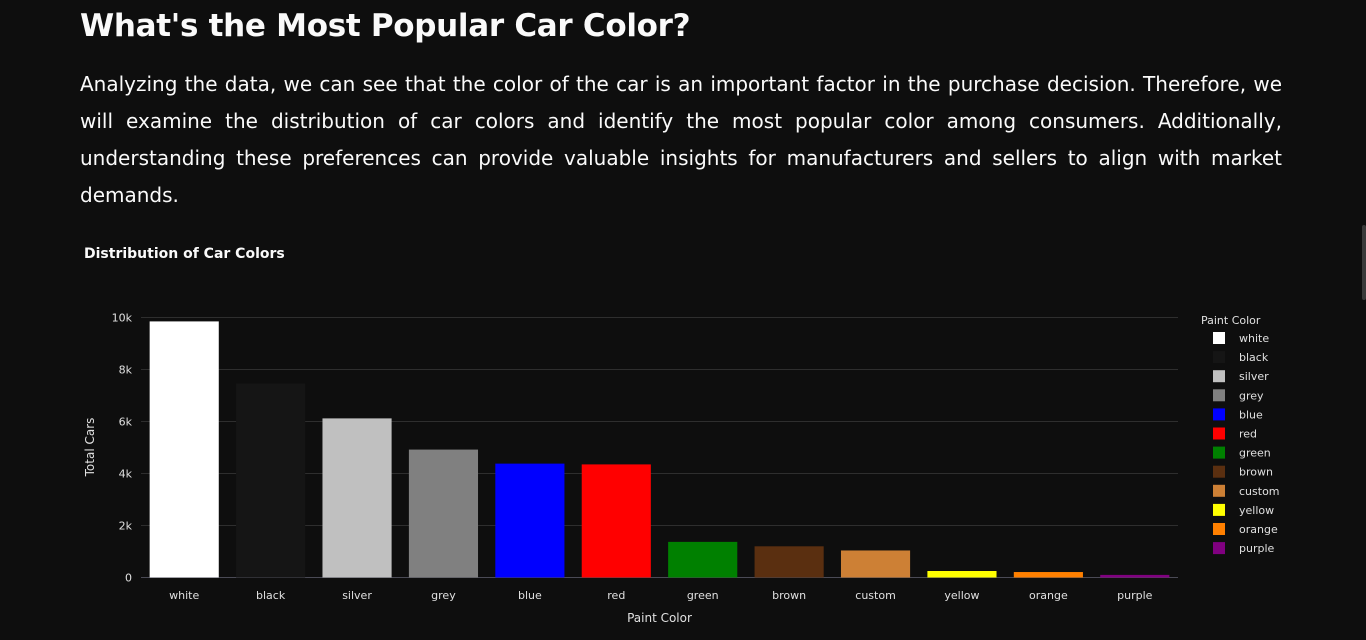 Image resolution: width=1366 pixels, height=640 pixels. I want to click on x-tick-label: green, so click(703, 595).